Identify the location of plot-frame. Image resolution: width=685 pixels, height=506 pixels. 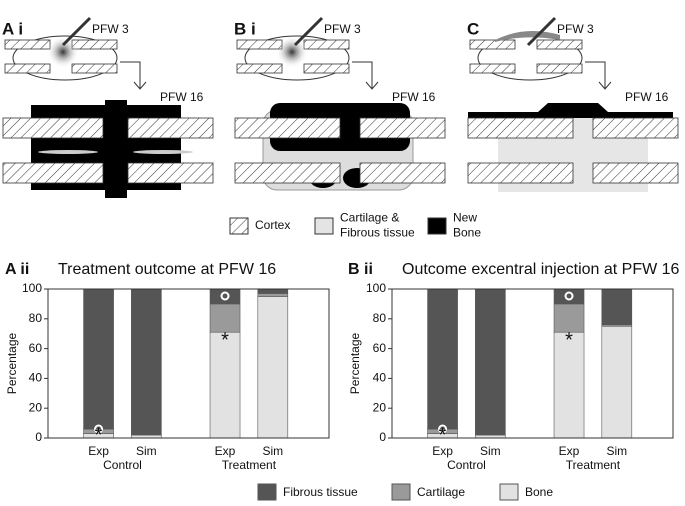
(532, 363).